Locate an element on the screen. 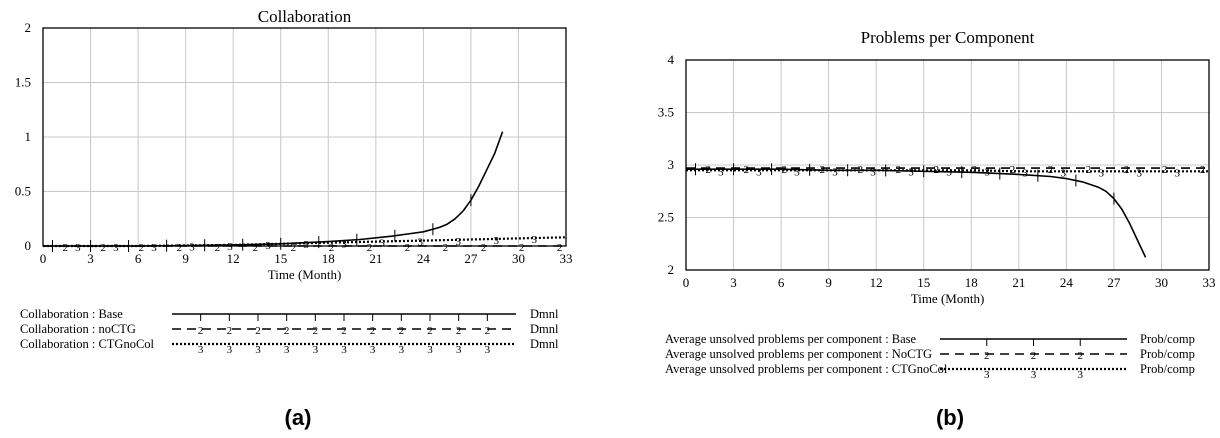  legend-label: Collaboration : Base is located at coordinates (71, 314).